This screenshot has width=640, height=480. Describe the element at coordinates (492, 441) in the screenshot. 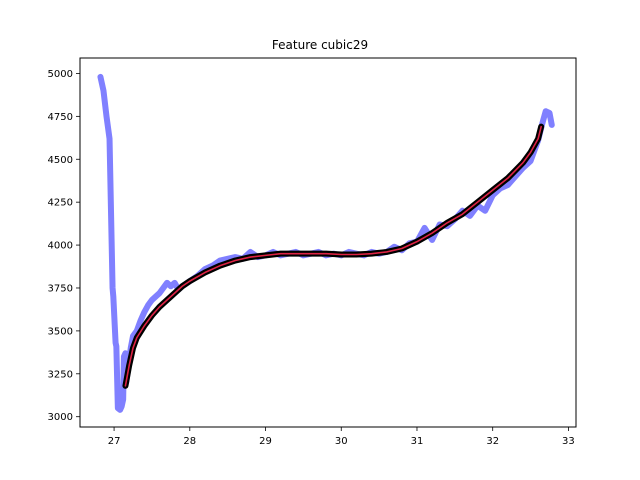

I see `x-tick-label: 32` at that location.